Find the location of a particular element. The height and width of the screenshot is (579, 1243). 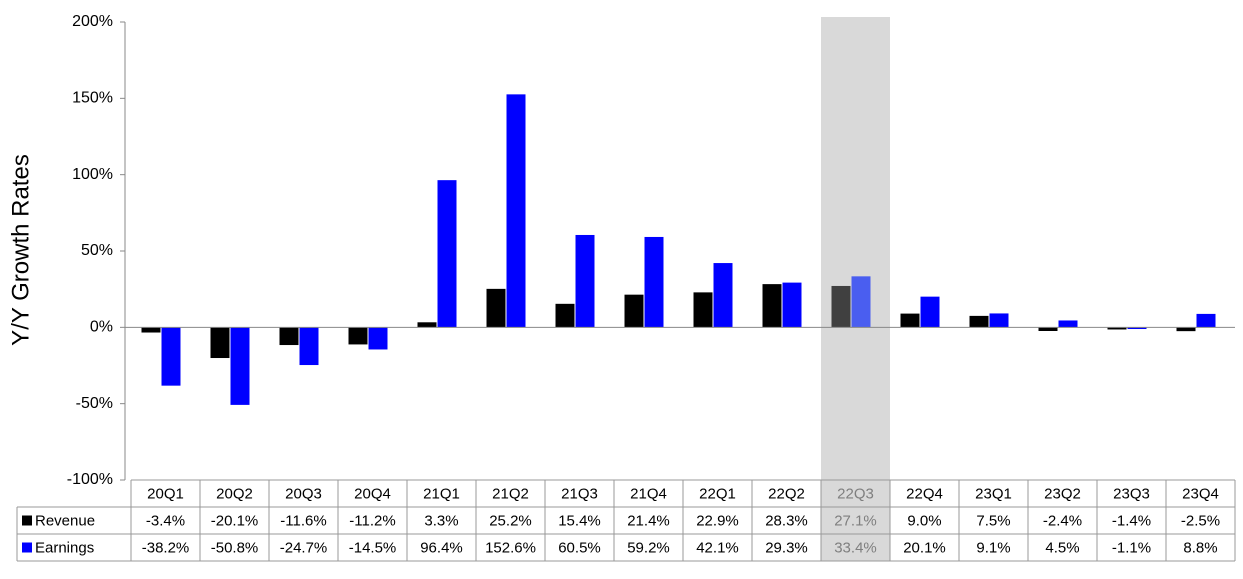

value-label: -24.7% is located at coordinates (304, 547).